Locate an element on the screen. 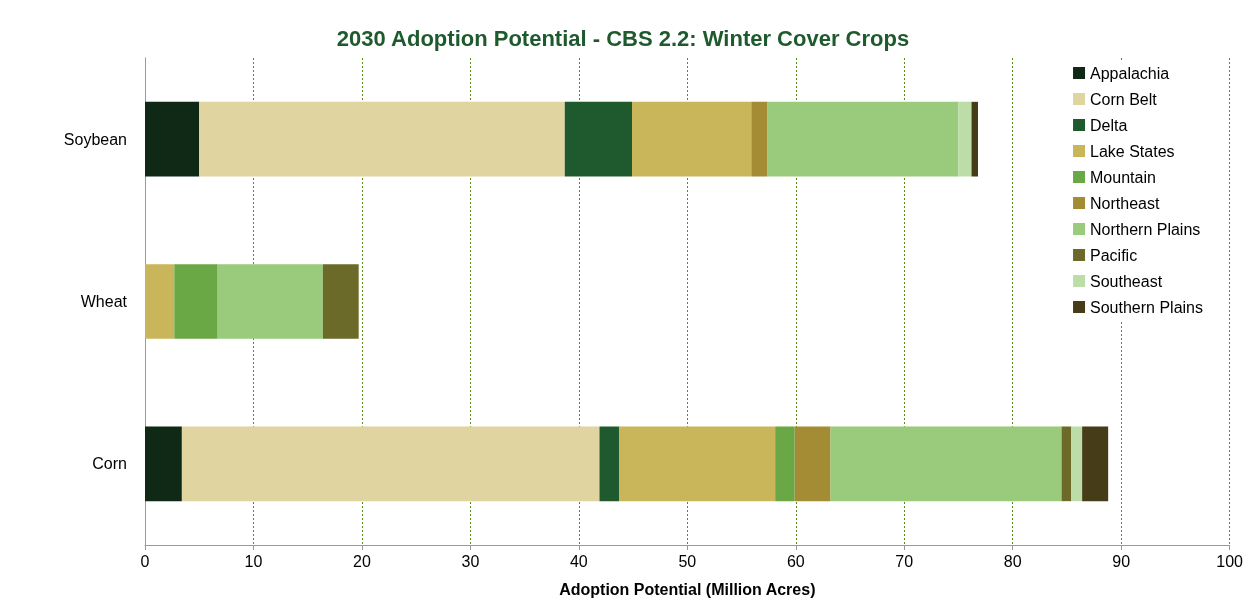  legend-label: Pacific is located at coordinates (1114, 255).